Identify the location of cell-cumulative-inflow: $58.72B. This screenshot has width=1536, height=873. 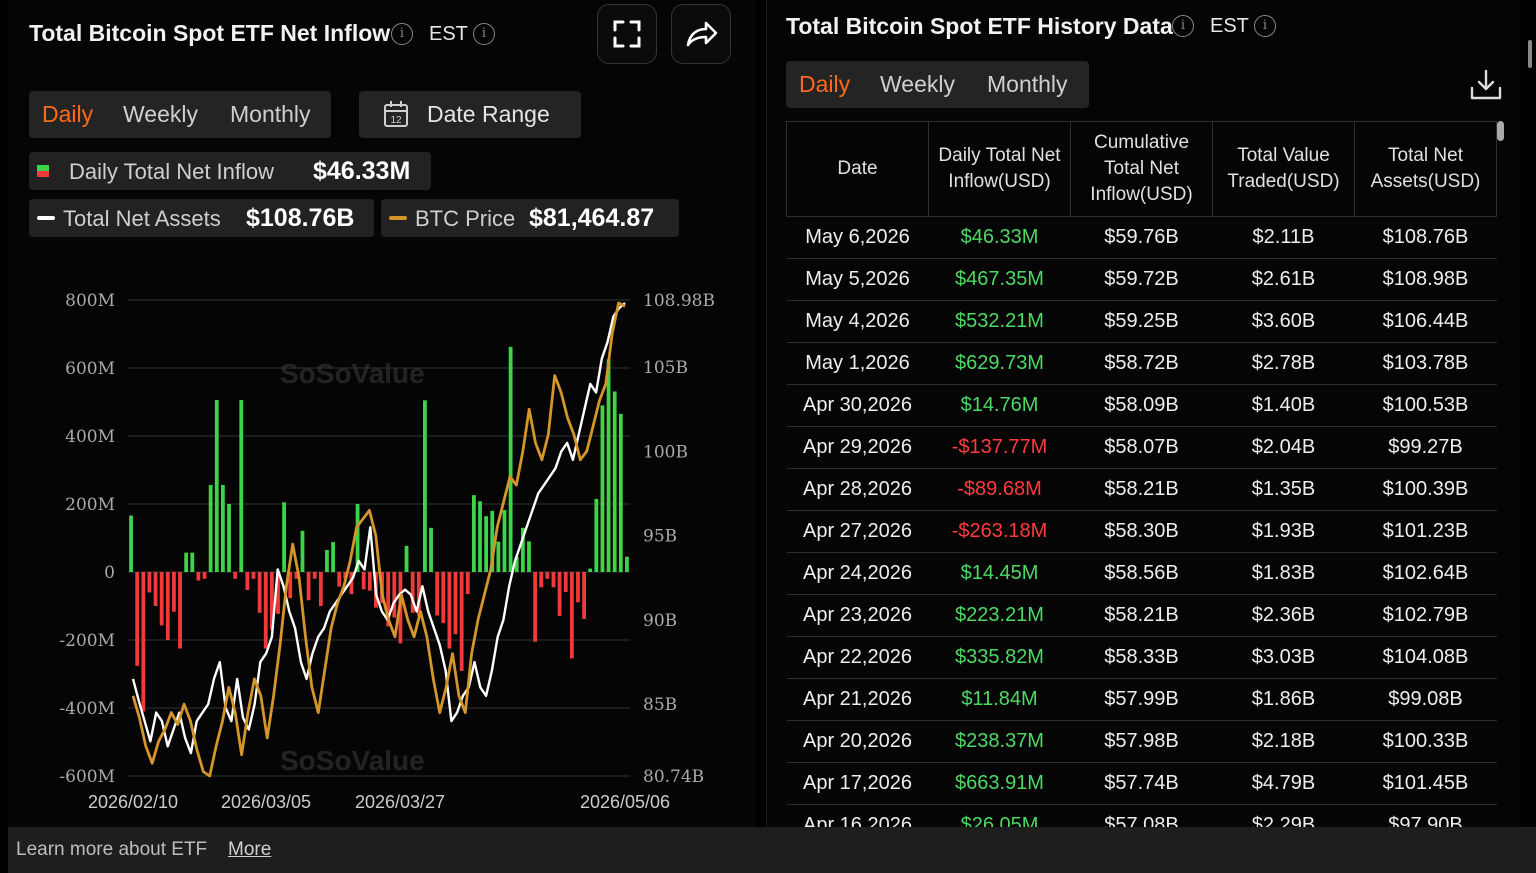
(1141, 363).